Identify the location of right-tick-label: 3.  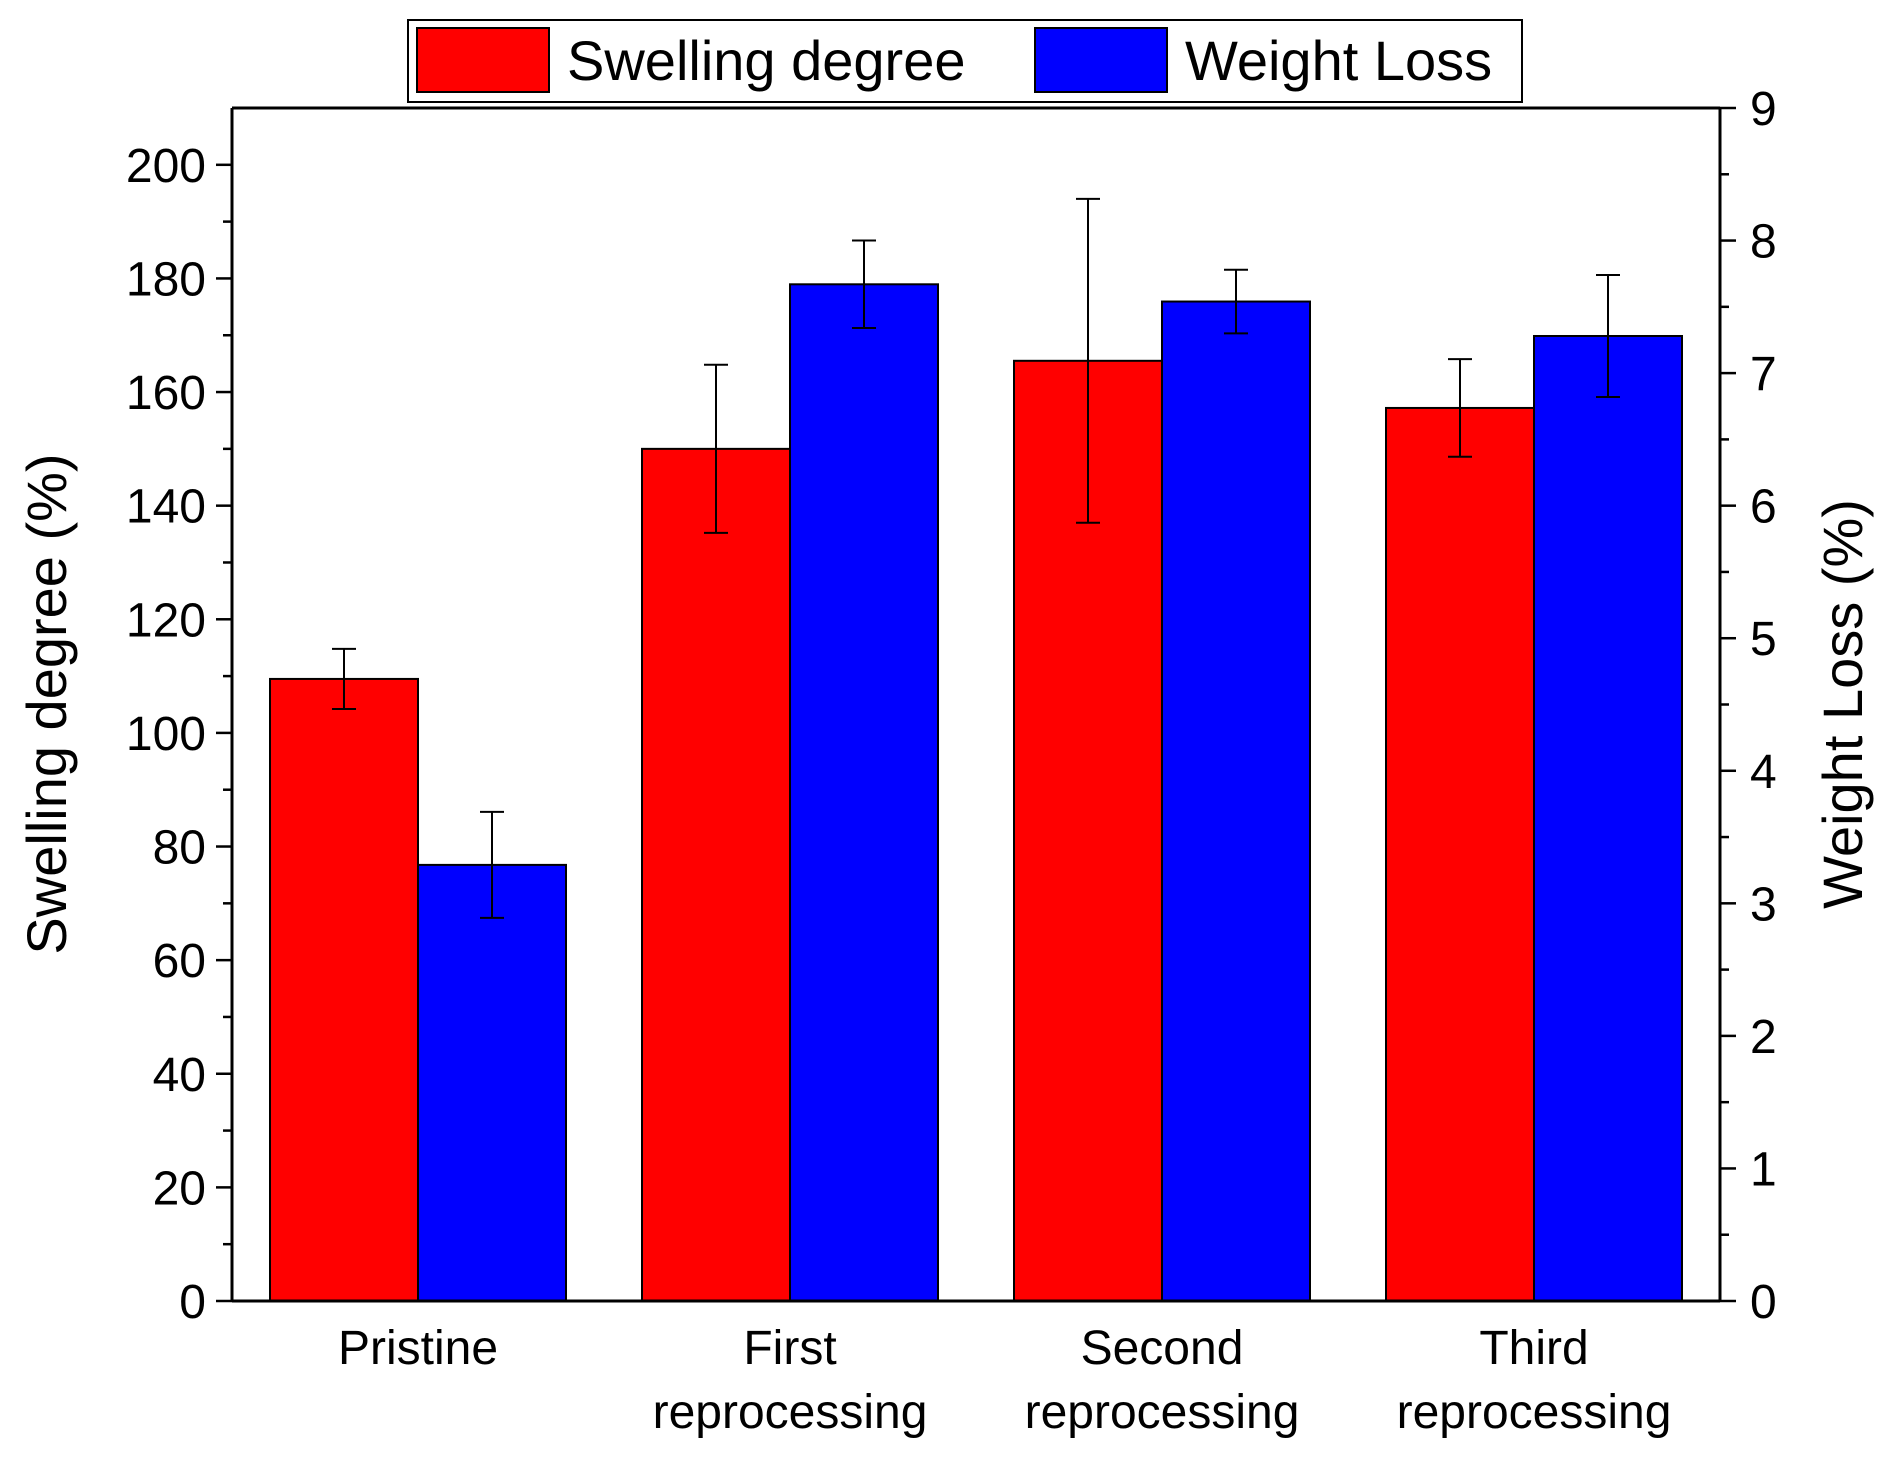
(1763, 904).